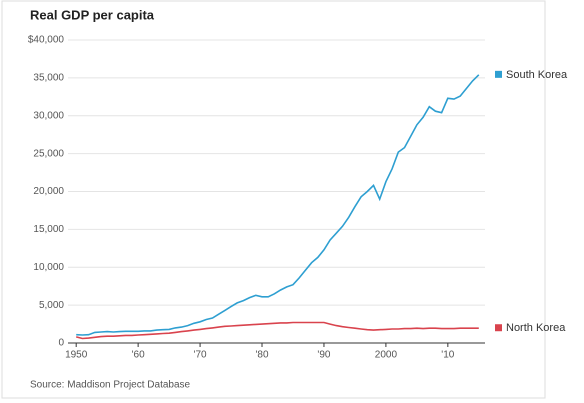  What do you see at coordinates (386, 355) in the screenshot?
I see `x-tick-label: 2000` at bounding box center [386, 355].